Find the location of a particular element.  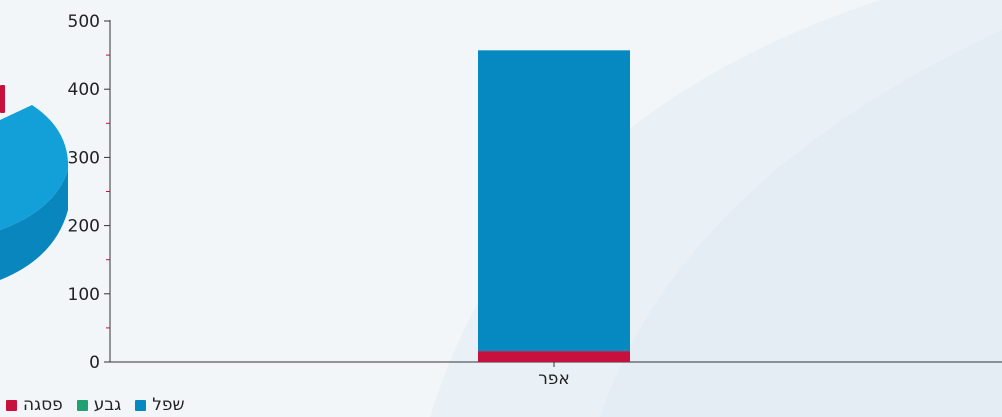

y-tick-label: 200 is located at coordinates (84, 227).